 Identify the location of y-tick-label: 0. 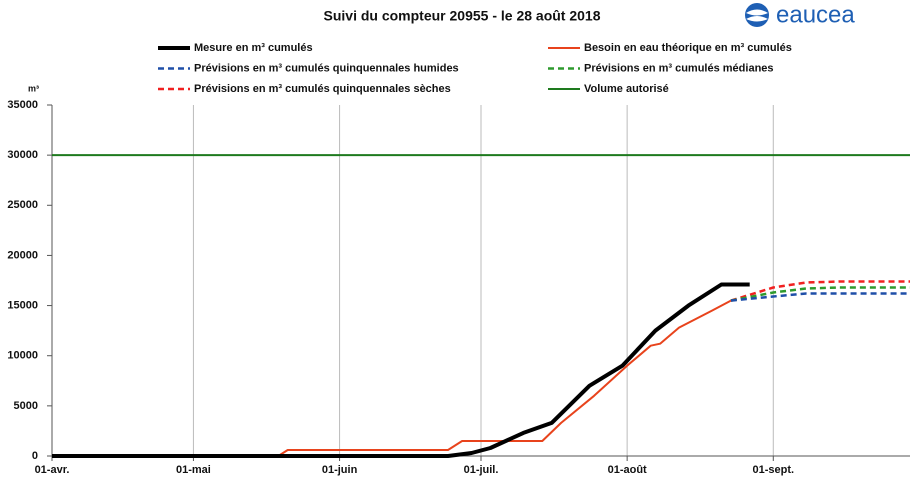
(35, 456).